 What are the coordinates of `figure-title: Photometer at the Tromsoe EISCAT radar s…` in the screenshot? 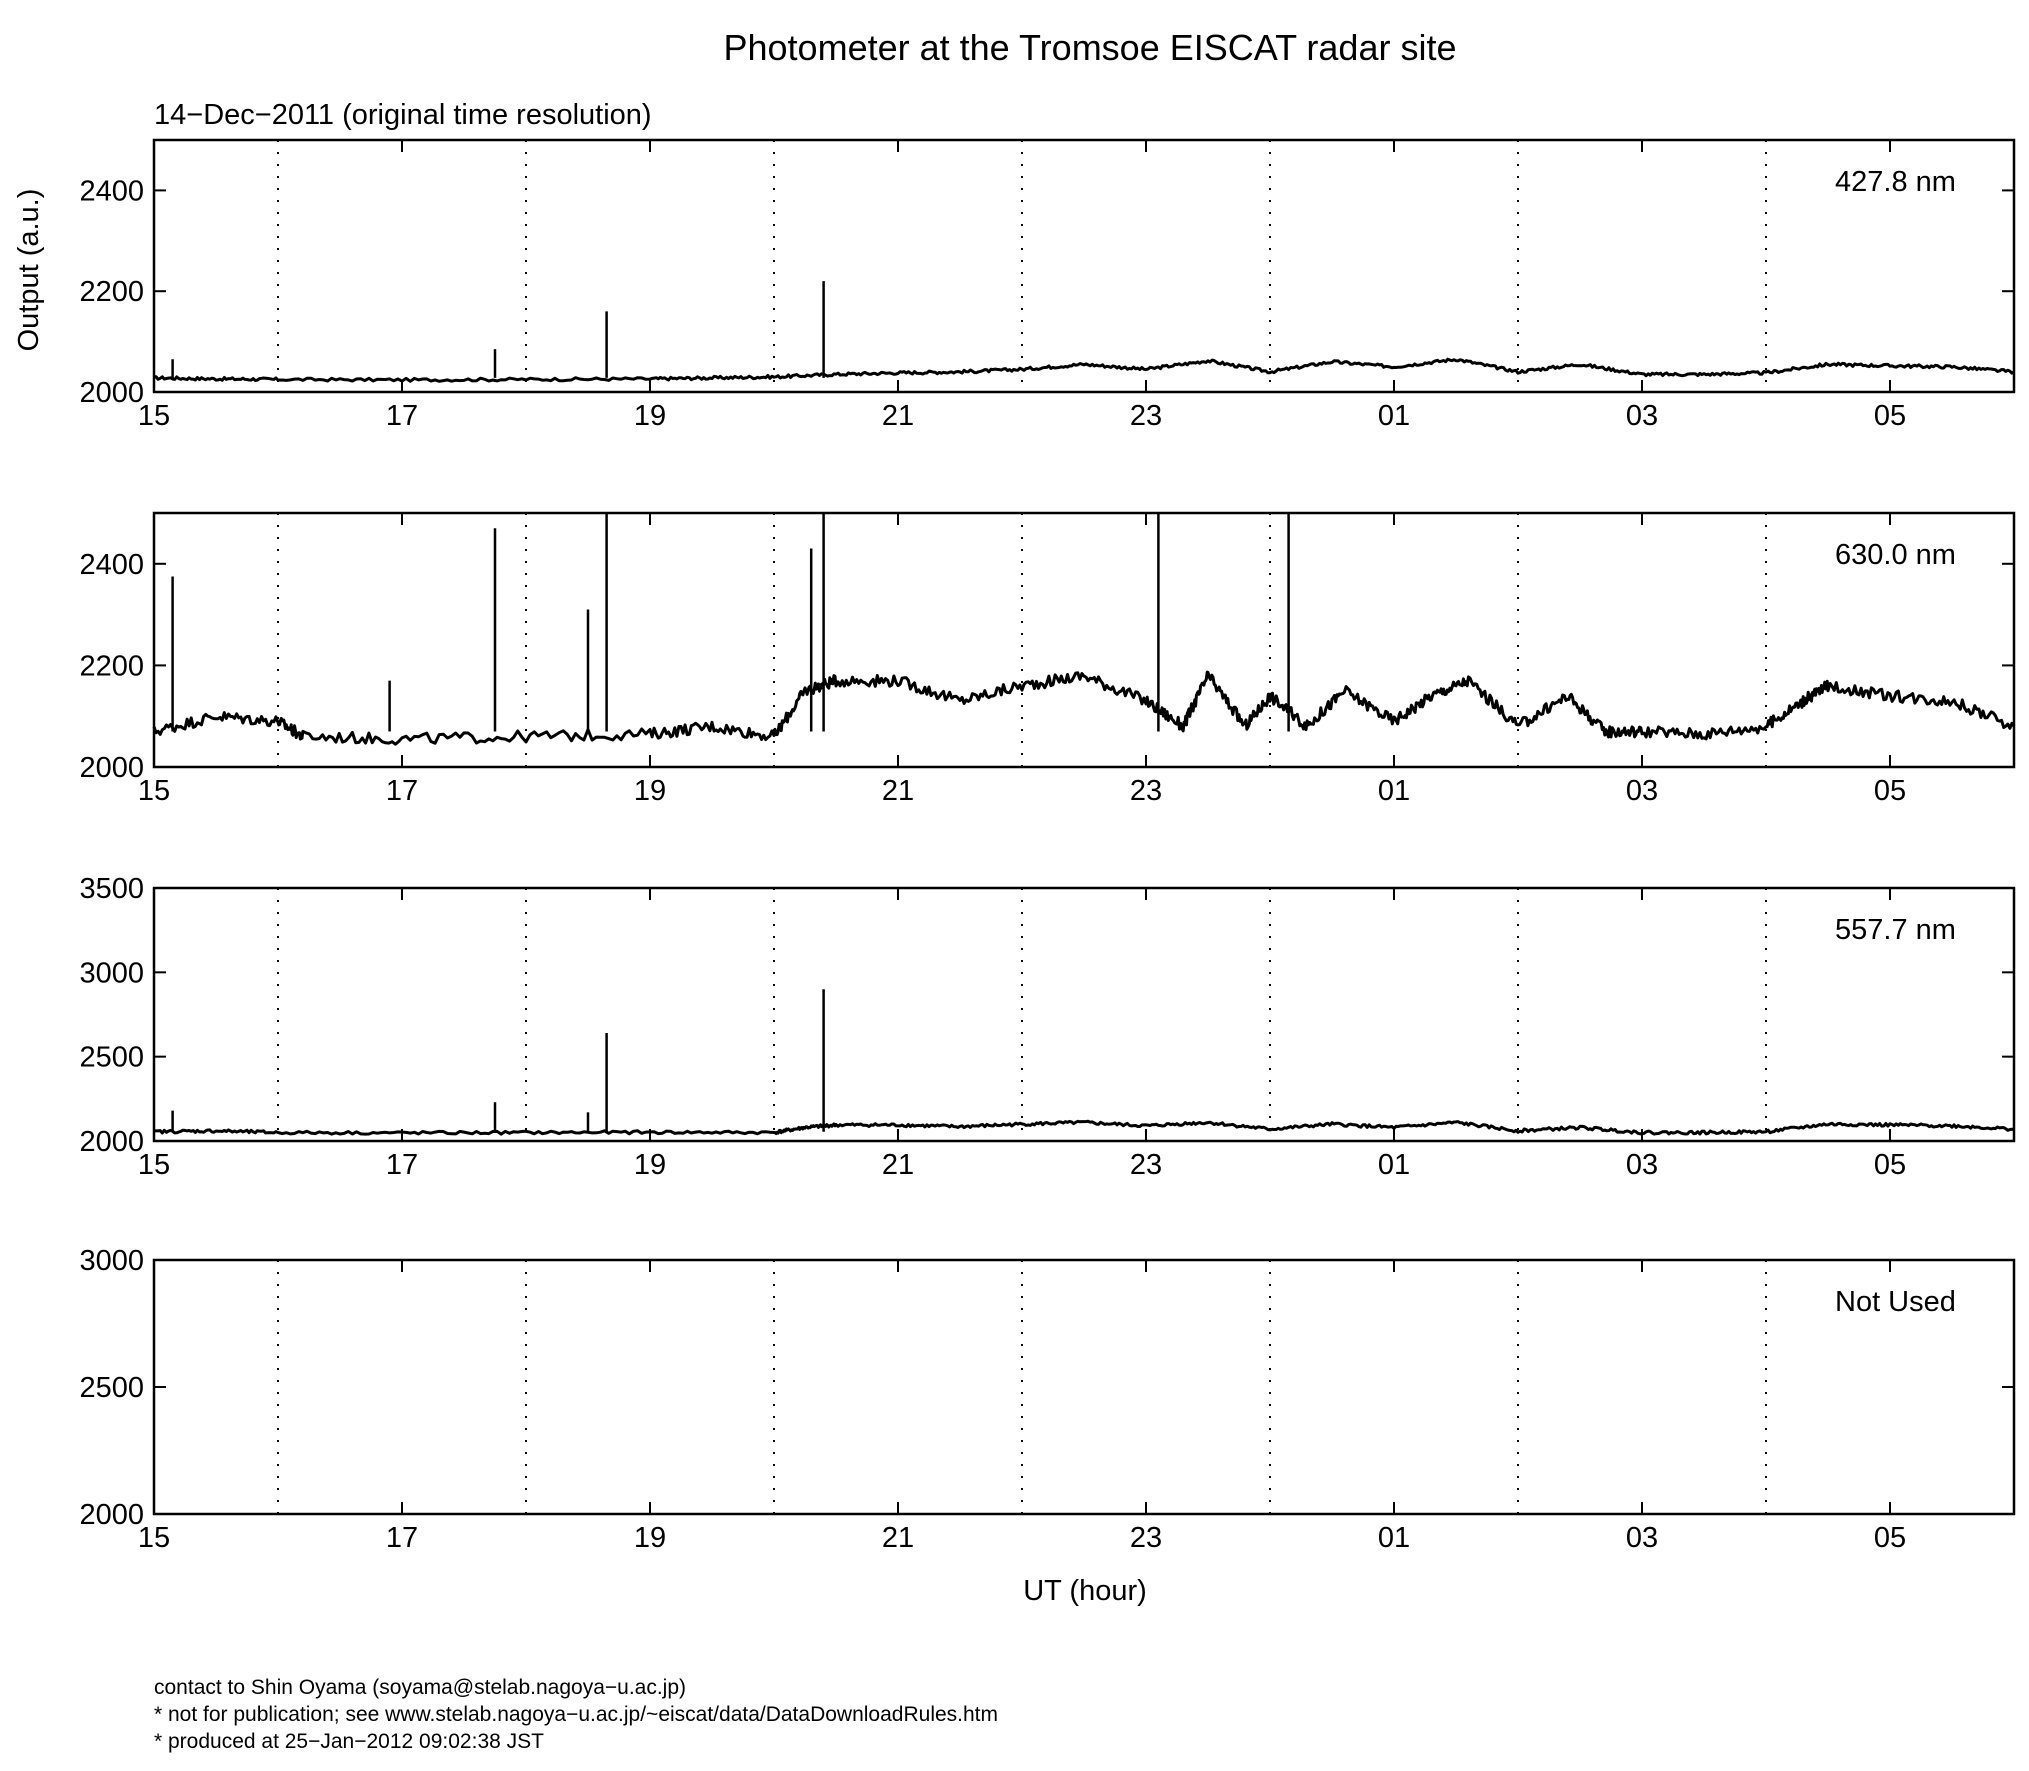 It's located at (1090, 47).